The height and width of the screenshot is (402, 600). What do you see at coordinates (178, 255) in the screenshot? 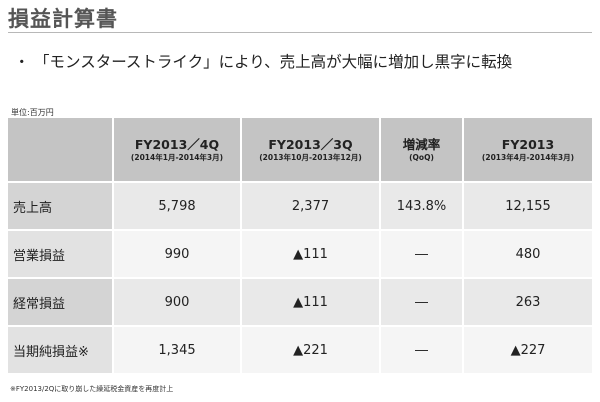
I see `table-cell: 990` at bounding box center [178, 255].